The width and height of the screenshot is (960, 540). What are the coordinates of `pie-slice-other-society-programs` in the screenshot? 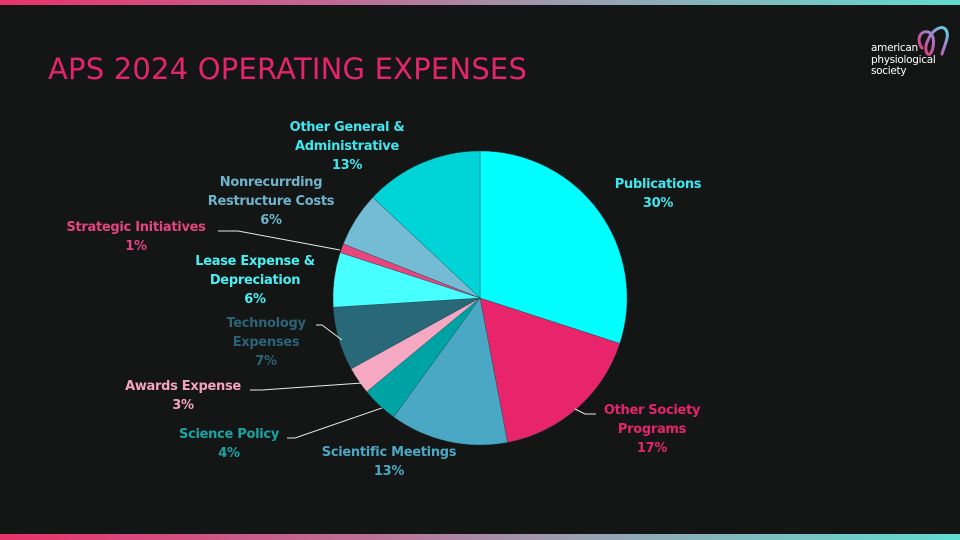 It's located at (550, 370).